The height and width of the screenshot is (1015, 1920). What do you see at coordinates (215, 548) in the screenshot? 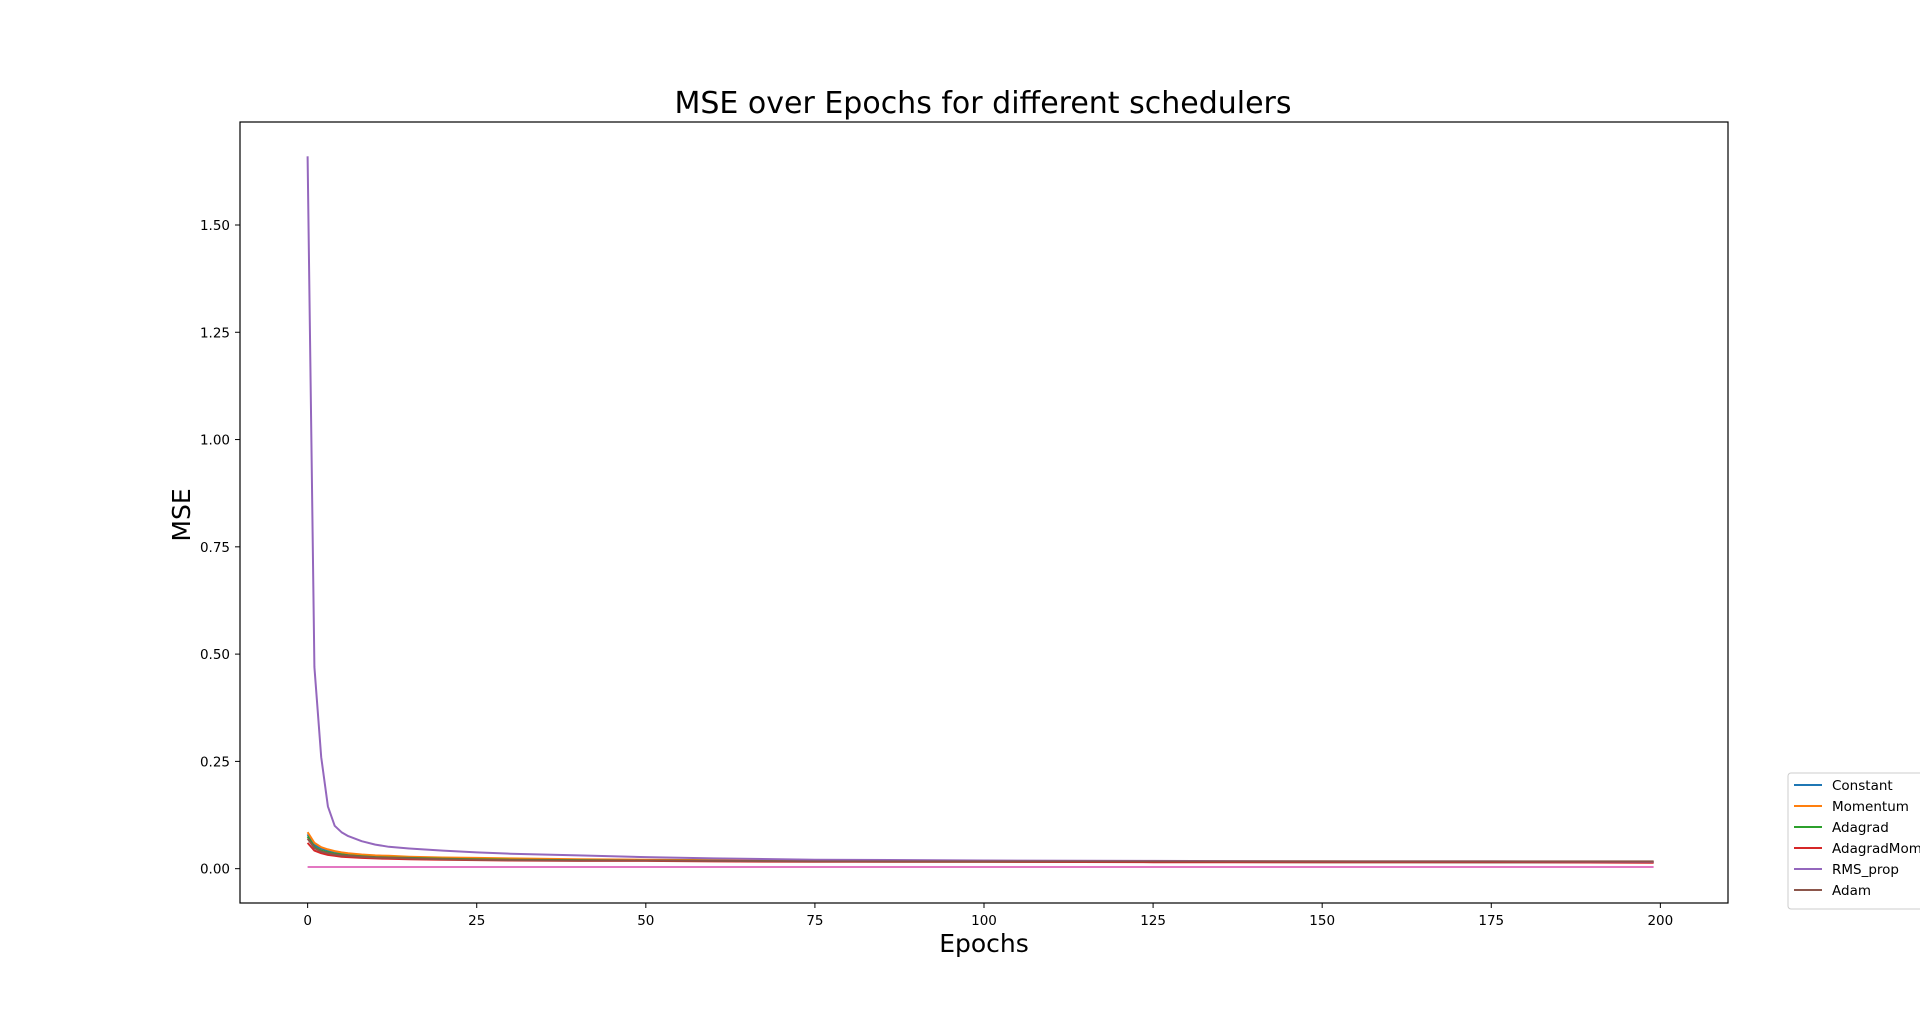
I see `y-tick-label: 0.75` at bounding box center [215, 548].